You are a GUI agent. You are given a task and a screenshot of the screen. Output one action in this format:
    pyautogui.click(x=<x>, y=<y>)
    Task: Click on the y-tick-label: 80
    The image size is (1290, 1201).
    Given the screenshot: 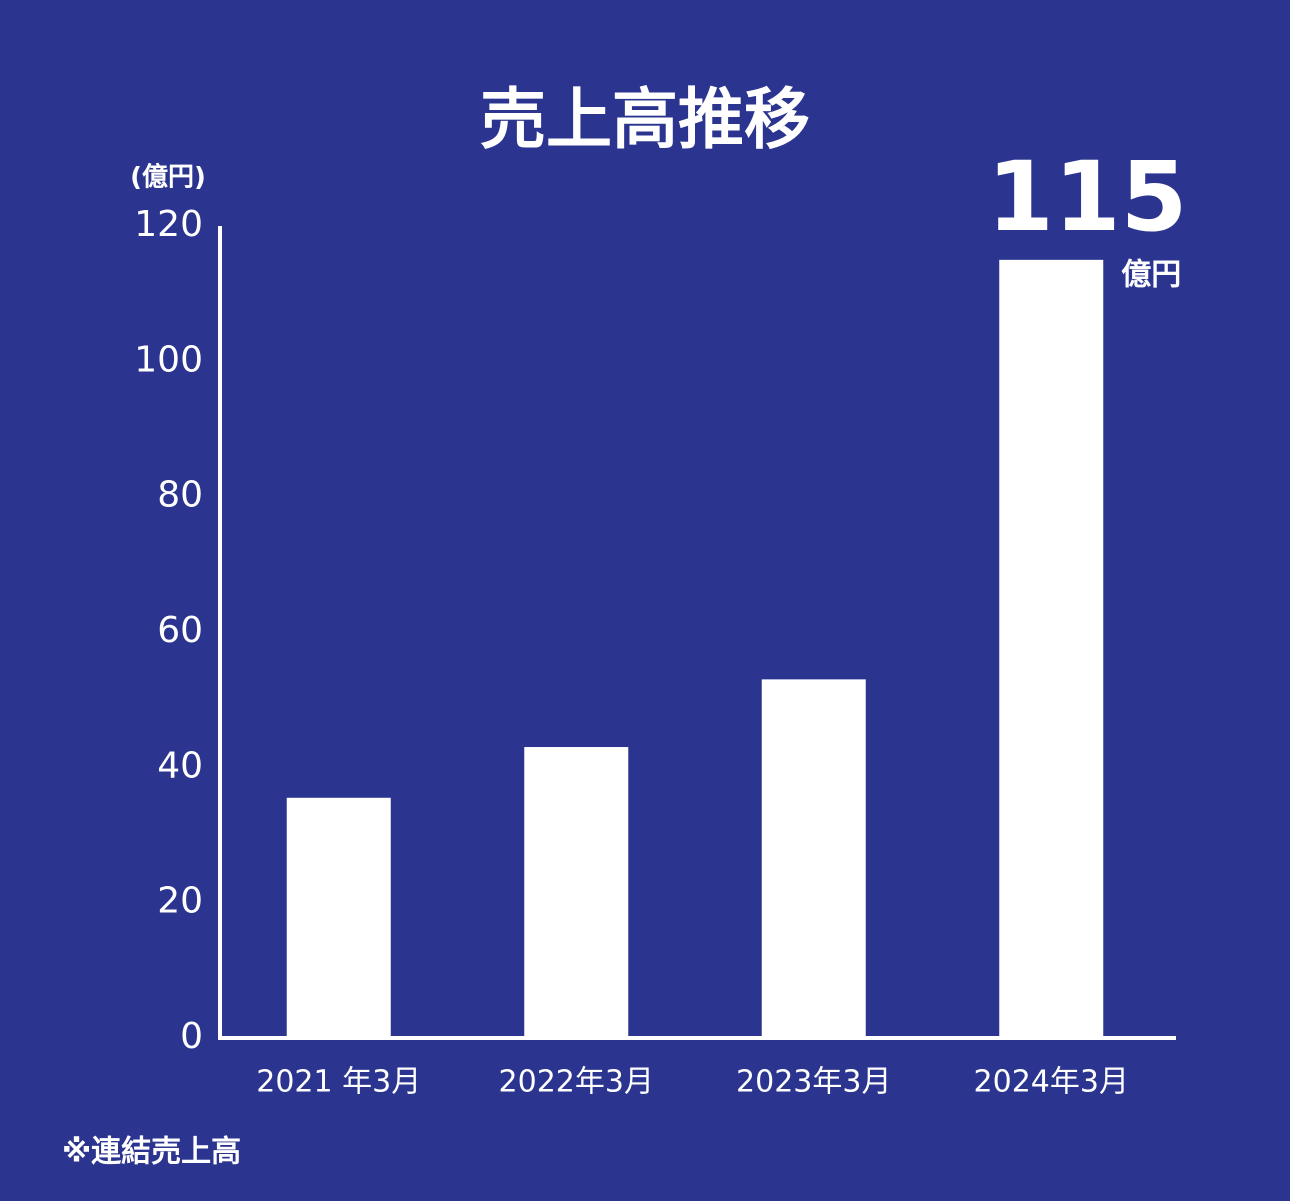 What is the action you would take?
    pyautogui.click(x=180, y=495)
    